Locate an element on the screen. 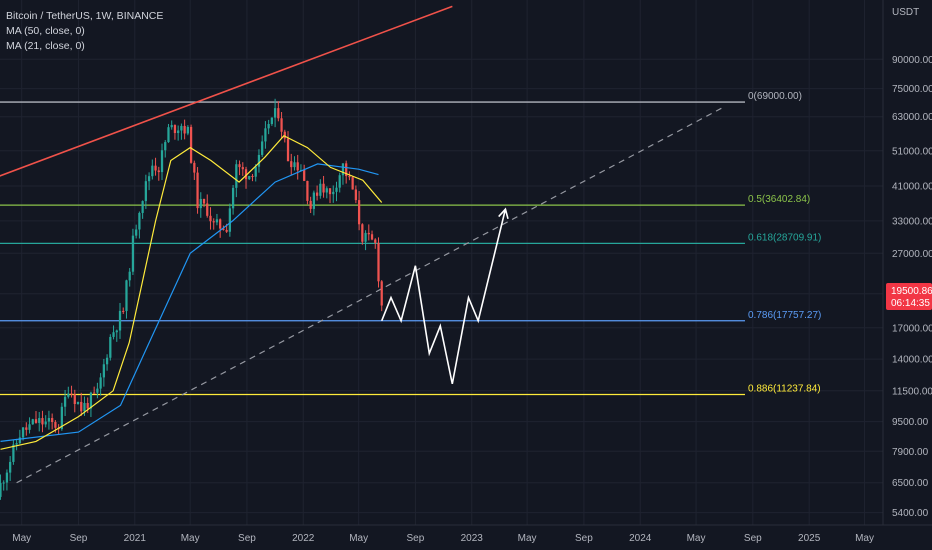 This screenshot has width=932, height=550. y-tick-label: 6500.00 is located at coordinates (910, 483).